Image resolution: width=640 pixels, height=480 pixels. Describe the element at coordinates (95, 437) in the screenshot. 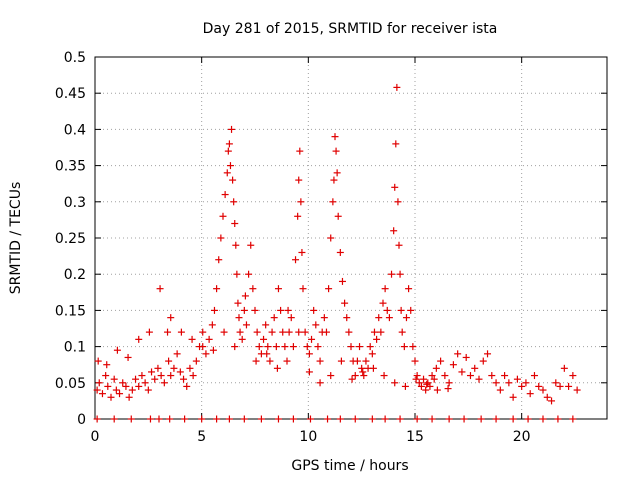

I see `x-tick-label: 0` at that location.